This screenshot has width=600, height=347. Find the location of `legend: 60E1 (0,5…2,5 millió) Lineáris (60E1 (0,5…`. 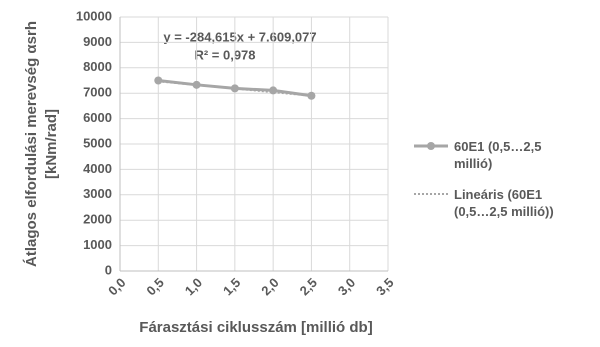

legend: 60E1 (0,5…2,5 millió) Lineáris (60E1 (0,5… is located at coordinates (507, 186).